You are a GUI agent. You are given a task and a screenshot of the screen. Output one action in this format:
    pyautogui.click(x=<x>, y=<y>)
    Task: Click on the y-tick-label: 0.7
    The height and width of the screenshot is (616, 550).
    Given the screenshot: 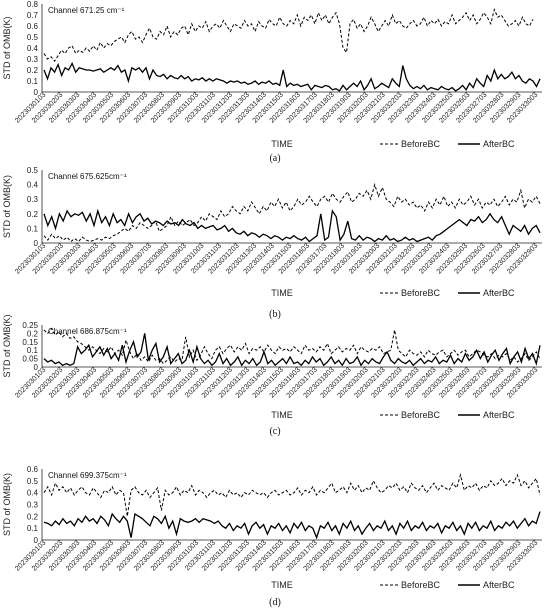 What is the action you would take?
    pyautogui.click(x=33, y=15)
    